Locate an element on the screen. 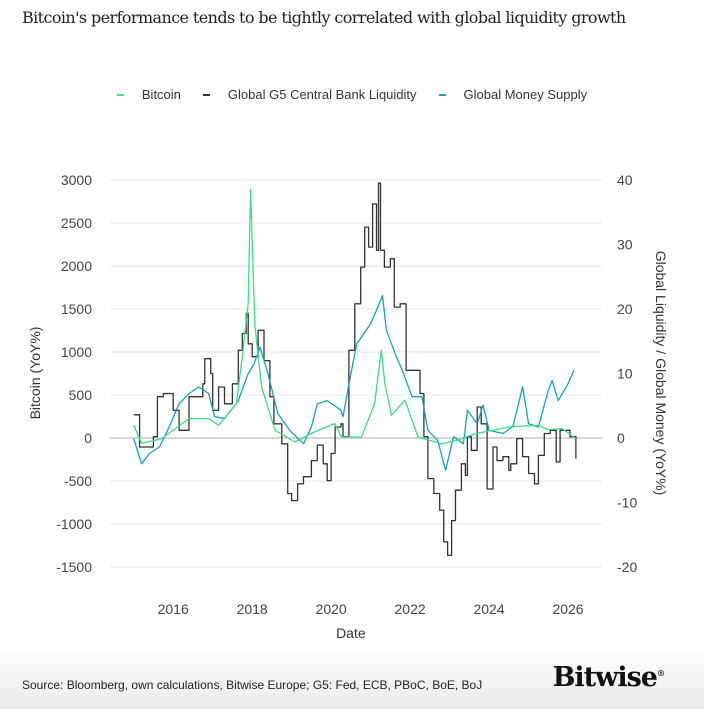 This screenshot has height=709, width=704. y-tick-left: 0 is located at coordinates (88, 438).